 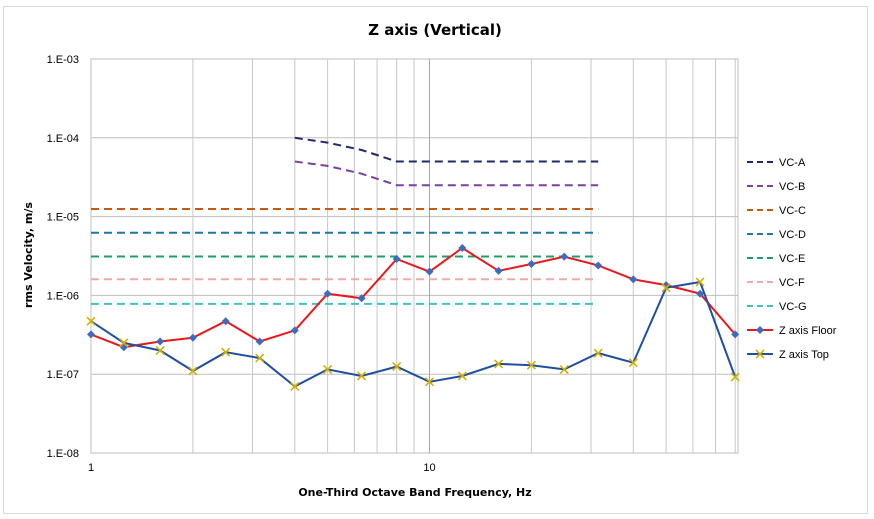 What do you see at coordinates (28, 255) in the screenshot?
I see `y-axis-label: rms Velocity, m/s` at bounding box center [28, 255].